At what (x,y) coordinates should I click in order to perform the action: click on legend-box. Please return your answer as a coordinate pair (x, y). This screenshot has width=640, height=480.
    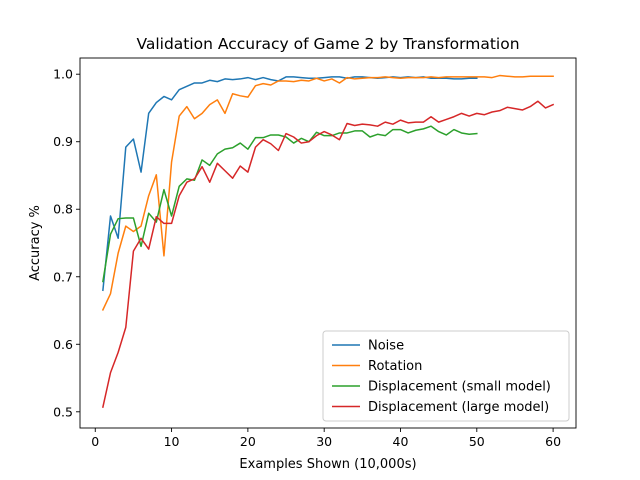
    Looking at the image, I should click on (446, 376).